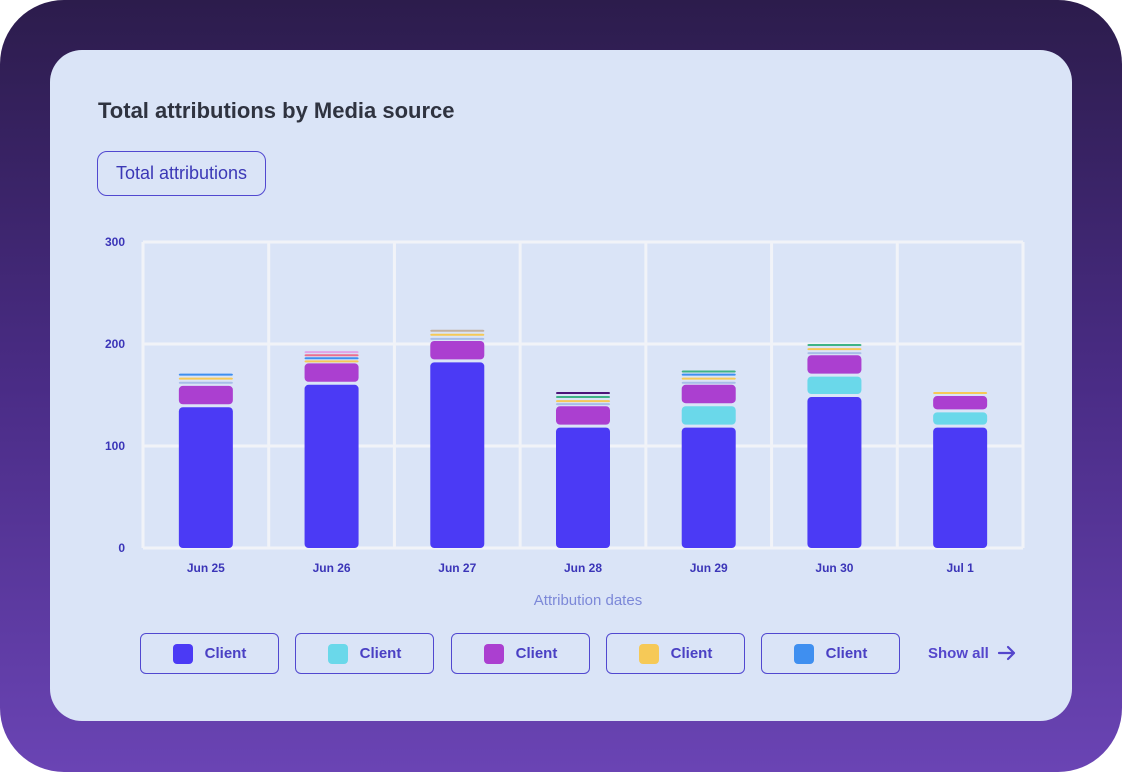 The image size is (1122, 772). I want to click on show-all-label: Show all, so click(958, 653).